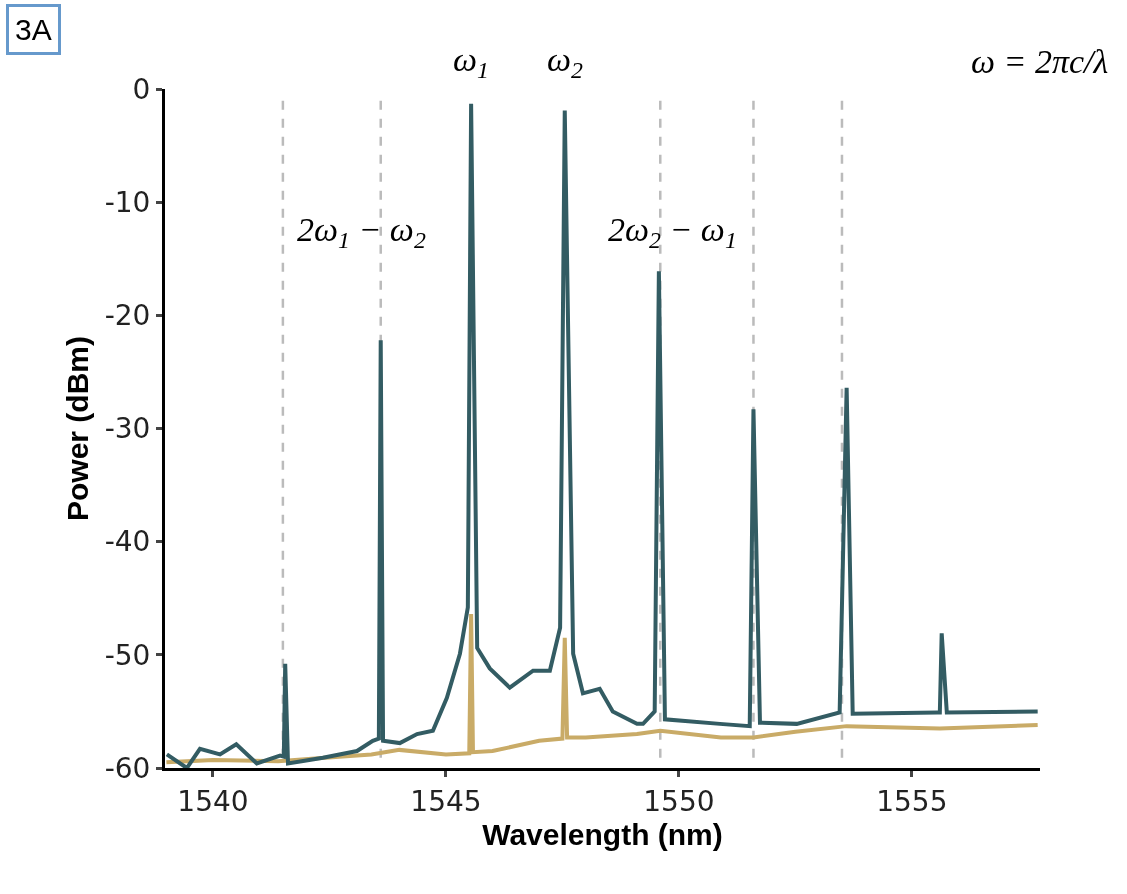 The width and height of the screenshot is (1127, 894). I want to click on y-tick-label: -60, so click(127, 768).